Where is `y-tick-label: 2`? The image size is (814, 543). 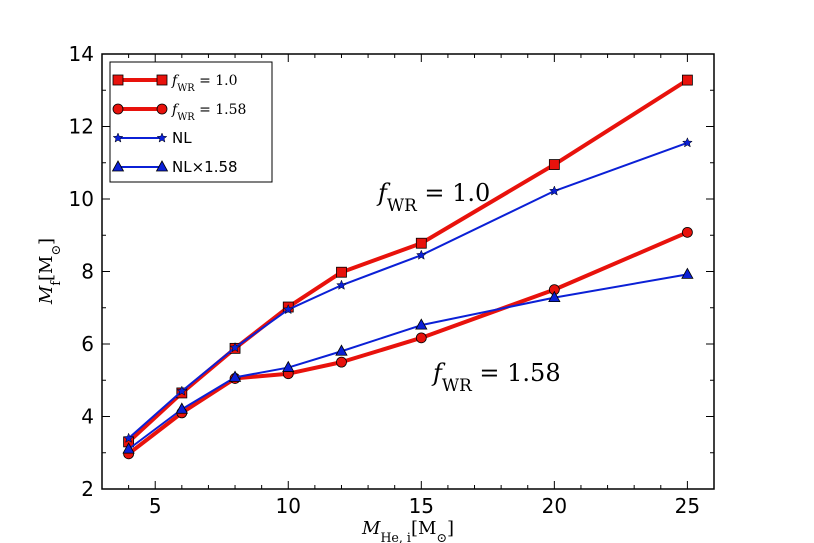
y-tick-label: 2 is located at coordinates (87, 489).